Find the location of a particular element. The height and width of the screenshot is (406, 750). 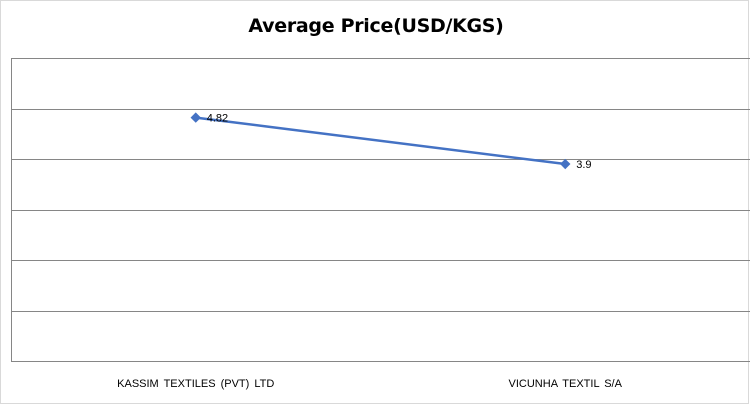

chart-title: Average Price(USD/KGS) is located at coordinates (376, 26).